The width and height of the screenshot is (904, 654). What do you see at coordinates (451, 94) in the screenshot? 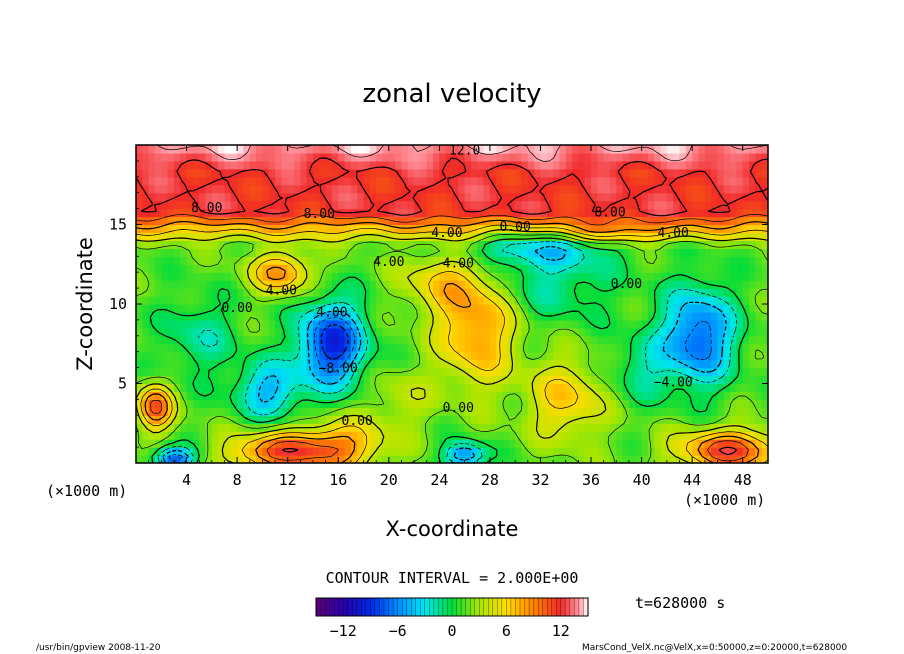
I see `chart-title: zonal velocity` at bounding box center [451, 94].